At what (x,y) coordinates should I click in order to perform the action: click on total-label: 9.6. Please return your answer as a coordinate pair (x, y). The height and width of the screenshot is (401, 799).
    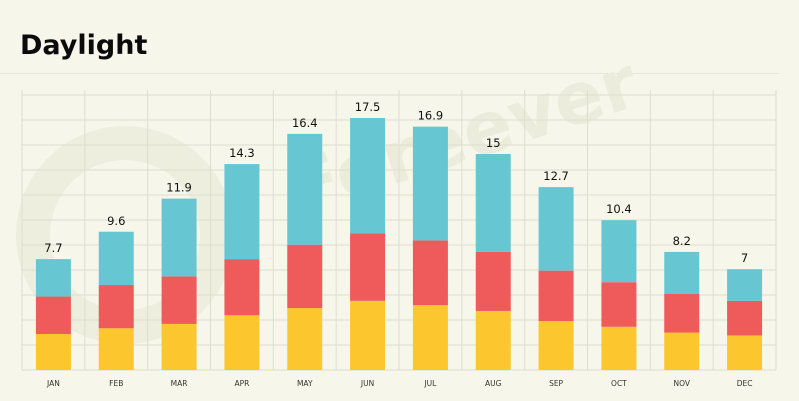
    Looking at the image, I should click on (116, 221).